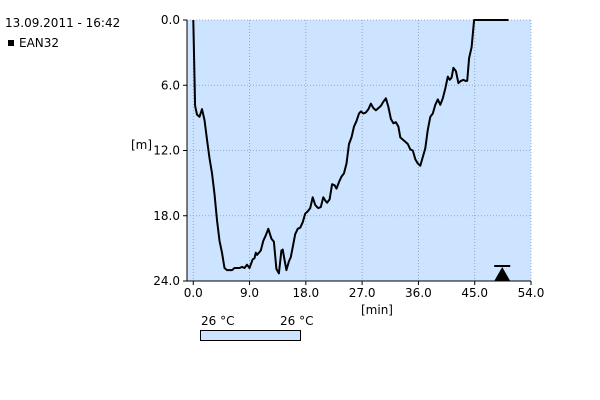  I want to click on x-axis-label: [min], so click(377, 310).